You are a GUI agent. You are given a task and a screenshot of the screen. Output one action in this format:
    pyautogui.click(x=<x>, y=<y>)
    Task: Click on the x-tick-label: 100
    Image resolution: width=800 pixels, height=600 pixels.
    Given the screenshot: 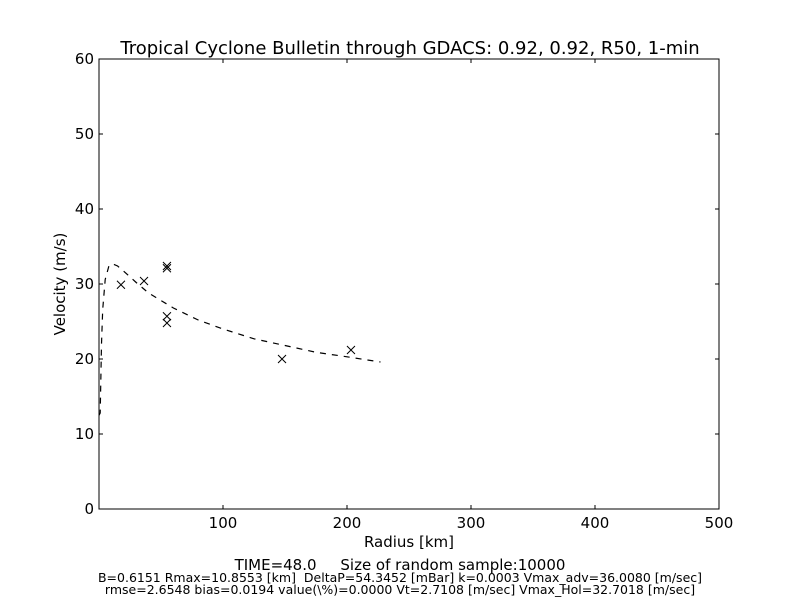 What is the action you would take?
    pyautogui.click(x=223, y=523)
    